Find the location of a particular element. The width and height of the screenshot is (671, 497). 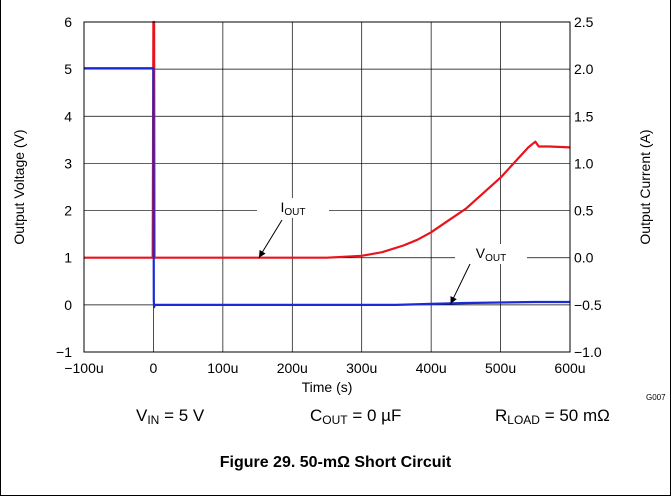

y-axis-label-left: Output Voltage (V) is located at coordinates (19, 186).